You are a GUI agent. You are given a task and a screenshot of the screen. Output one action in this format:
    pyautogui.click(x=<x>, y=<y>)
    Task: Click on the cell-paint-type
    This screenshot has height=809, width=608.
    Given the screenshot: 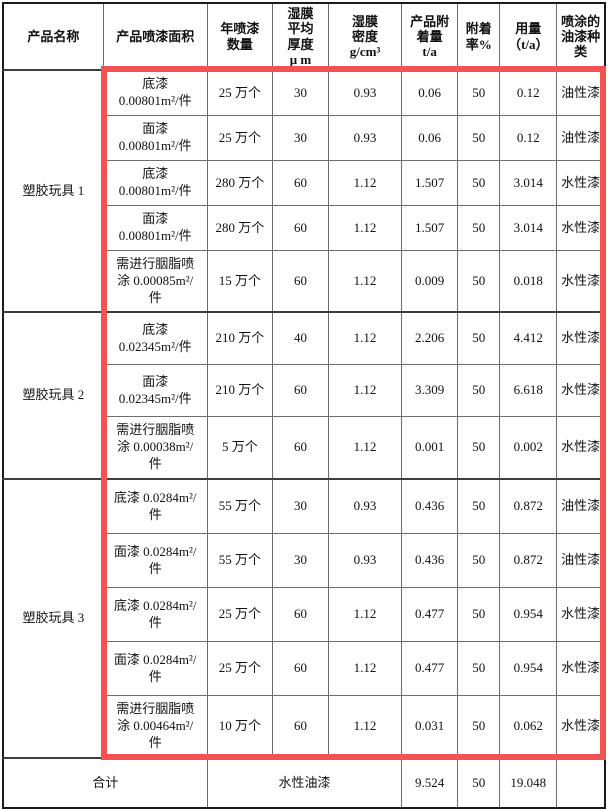 What is the action you would take?
    pyautogui.click(x=581, y=783)
    